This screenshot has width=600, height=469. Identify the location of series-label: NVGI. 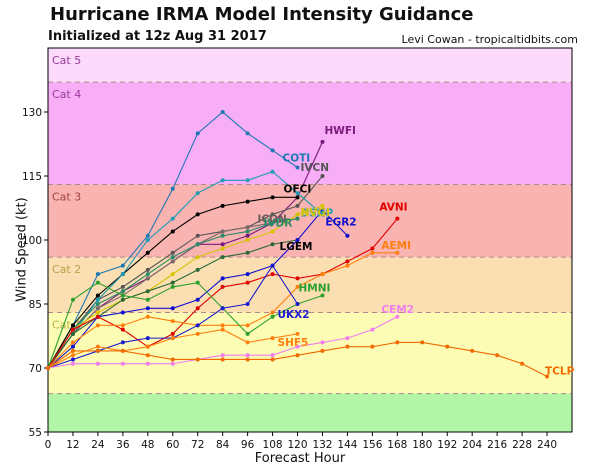
(314, 213).